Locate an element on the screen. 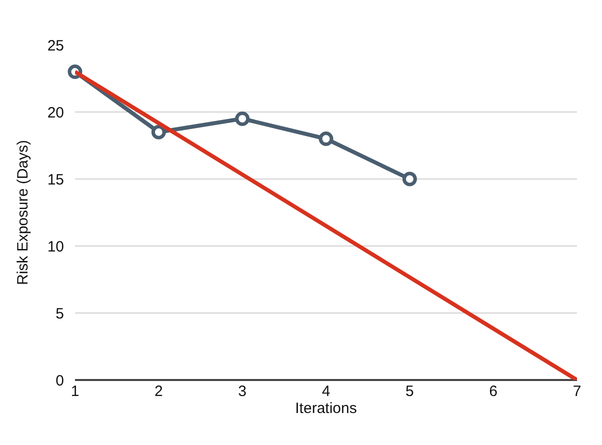  x-tick-label: 7 is located at coordinates (577, 391).